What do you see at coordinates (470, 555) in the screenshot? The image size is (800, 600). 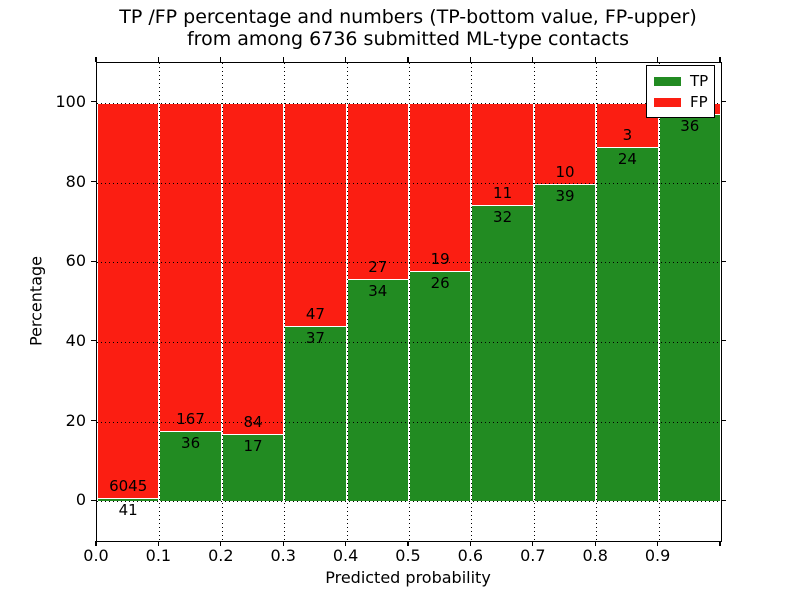 I see `x-tick-label: 0.6` at bounding box center [470, 555].